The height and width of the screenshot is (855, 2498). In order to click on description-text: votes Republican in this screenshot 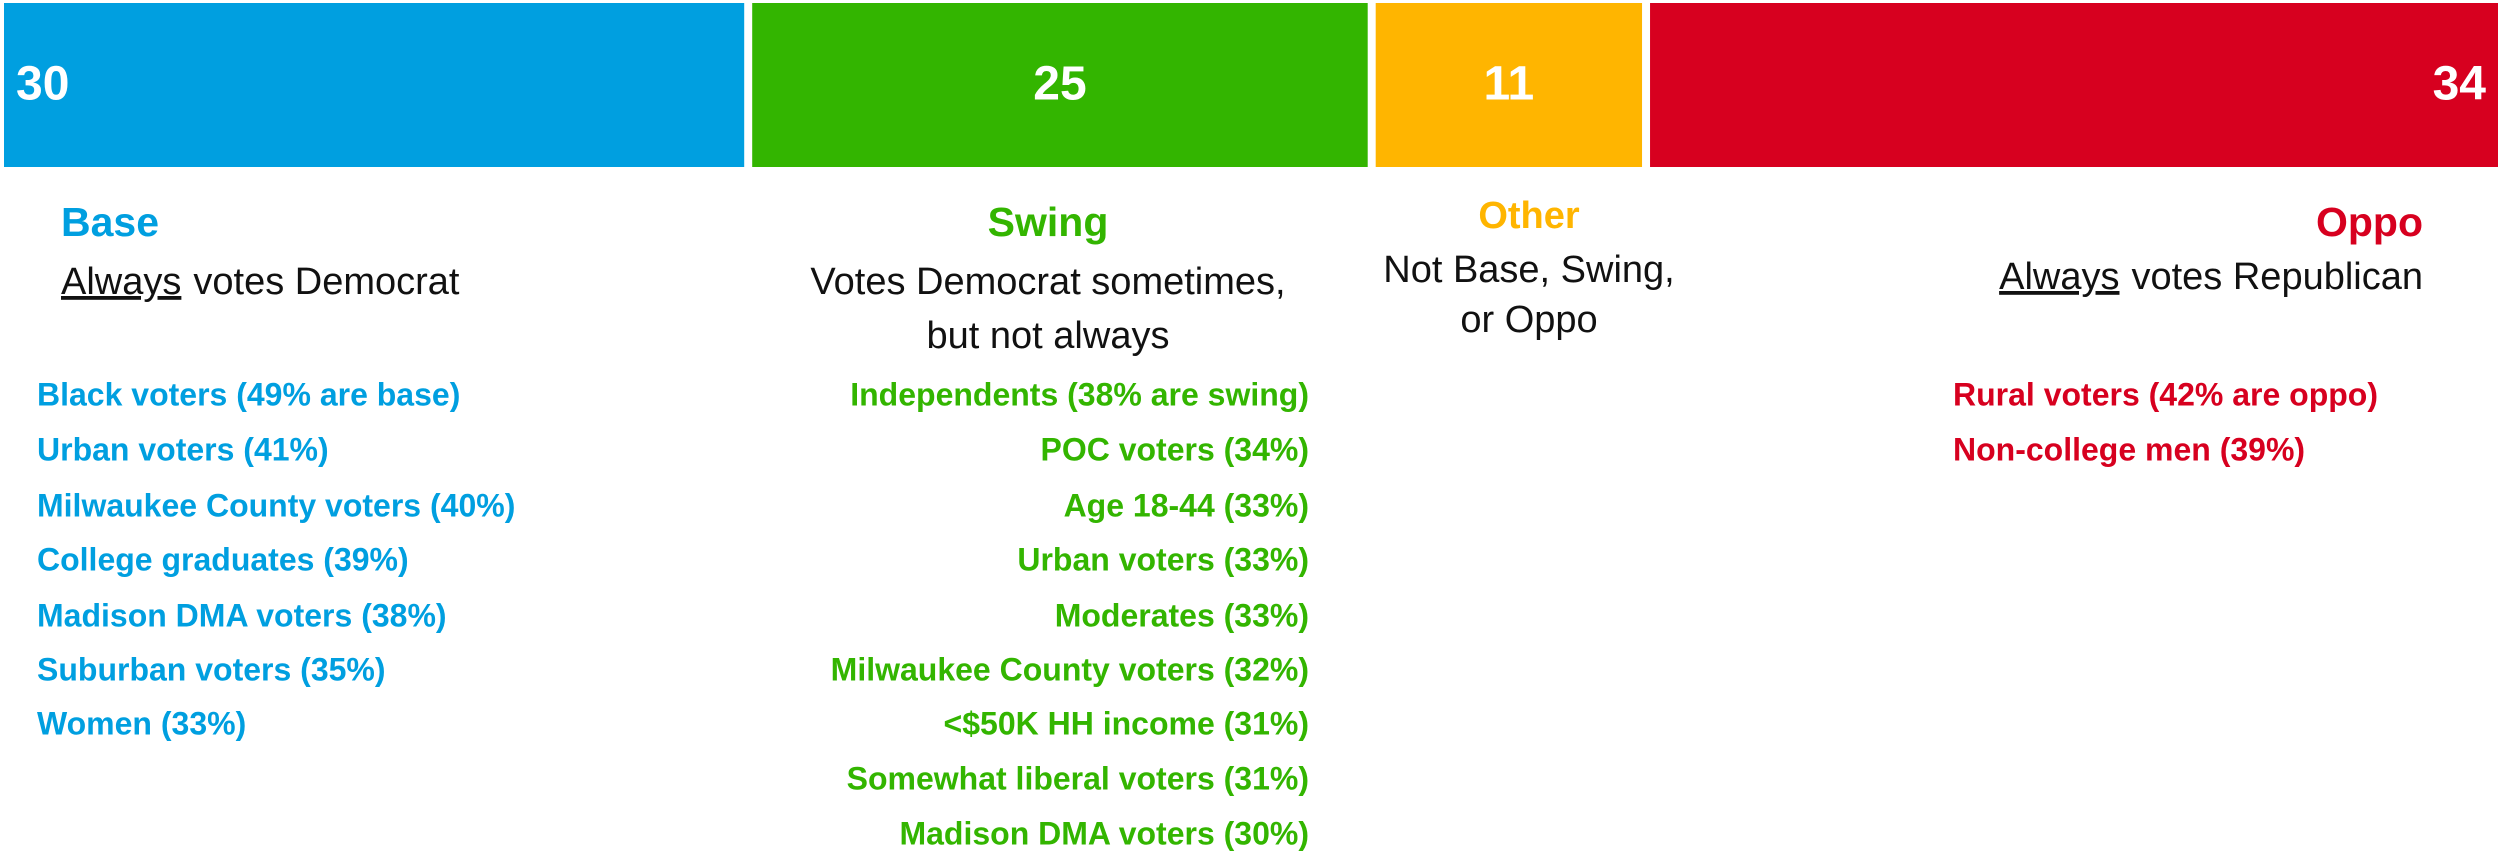, I will do `click(2277, 277)`.